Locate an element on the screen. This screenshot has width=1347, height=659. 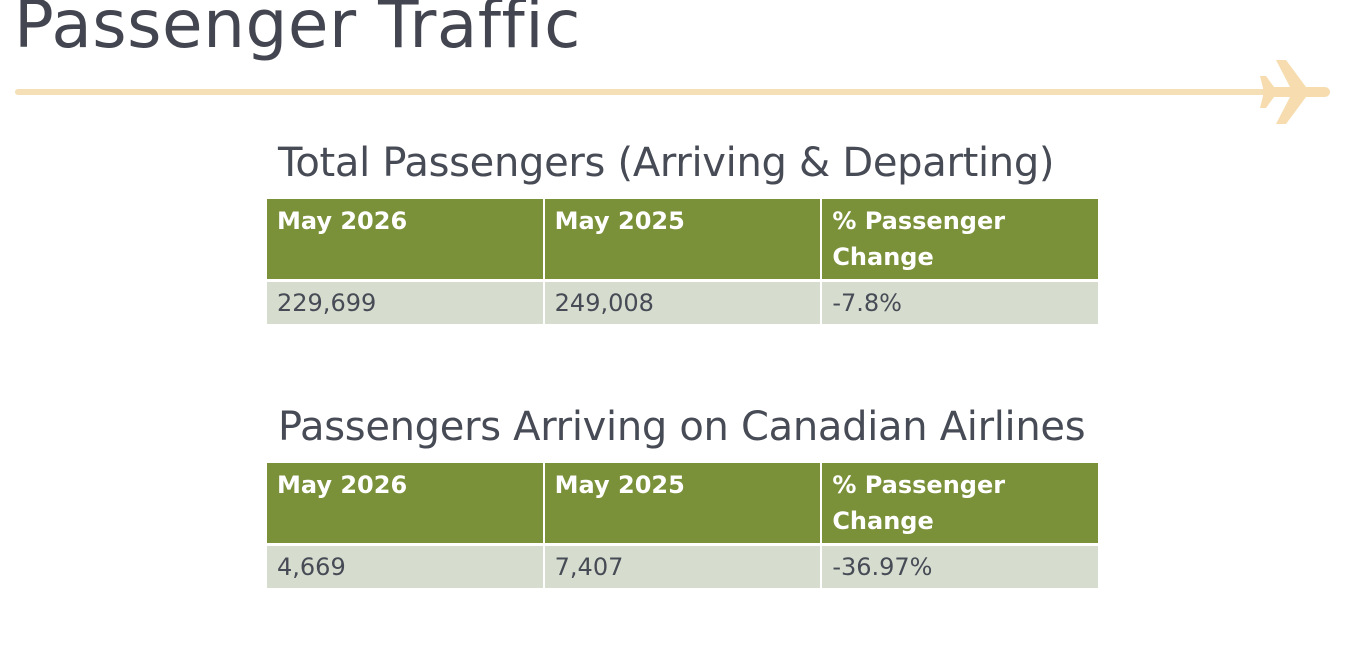
cell: -36.97% is located at coordinates (960, 567).